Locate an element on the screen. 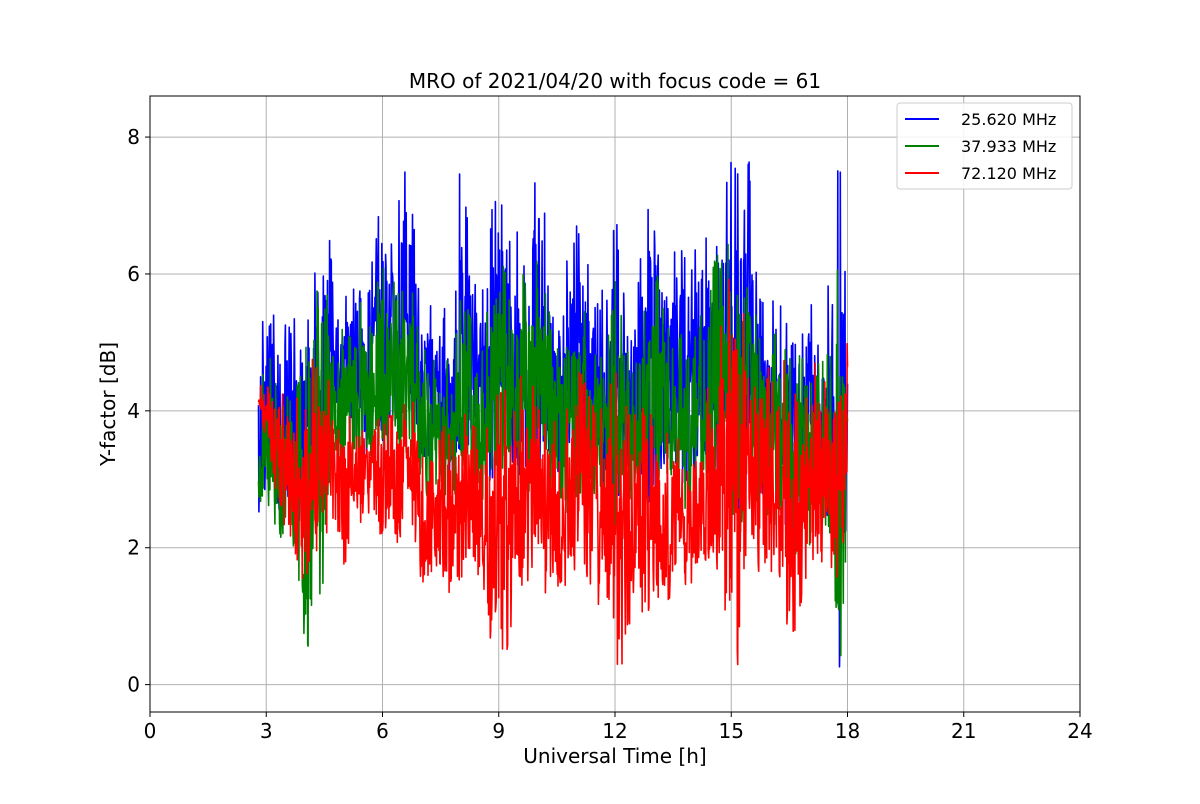  y-axis-label: Y-factor [dB] is located at coordinates (108, 404).